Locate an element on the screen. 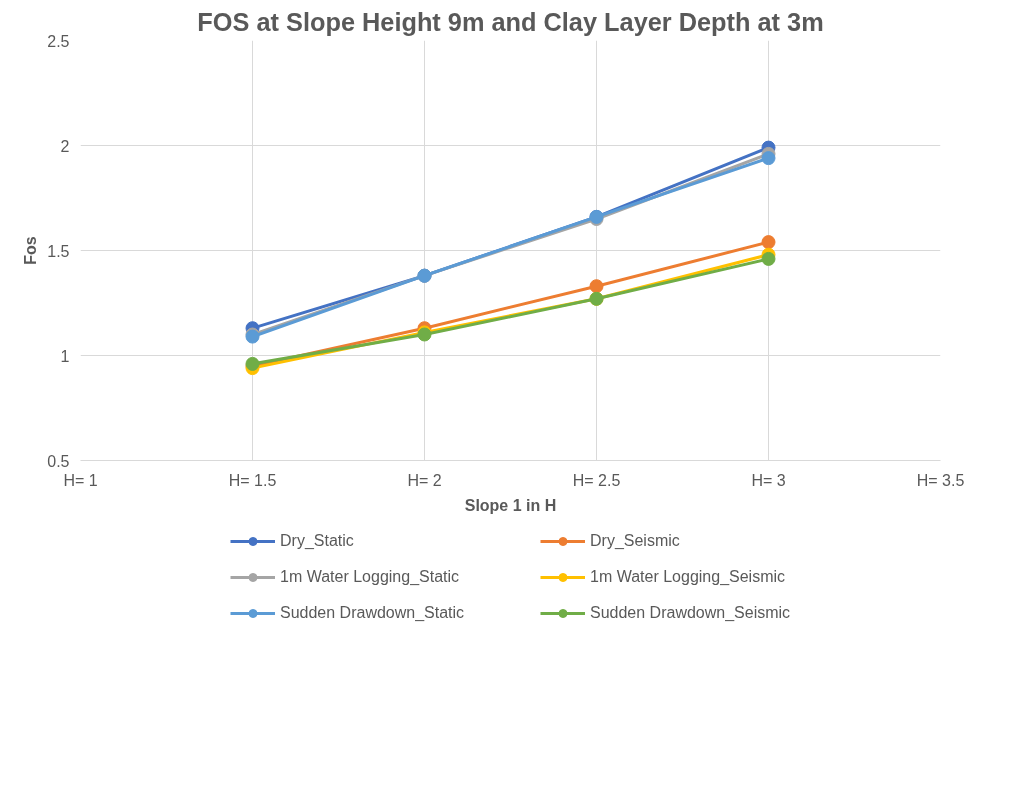  x-tick-label: H= 3 is located at coordinates (768, 480).